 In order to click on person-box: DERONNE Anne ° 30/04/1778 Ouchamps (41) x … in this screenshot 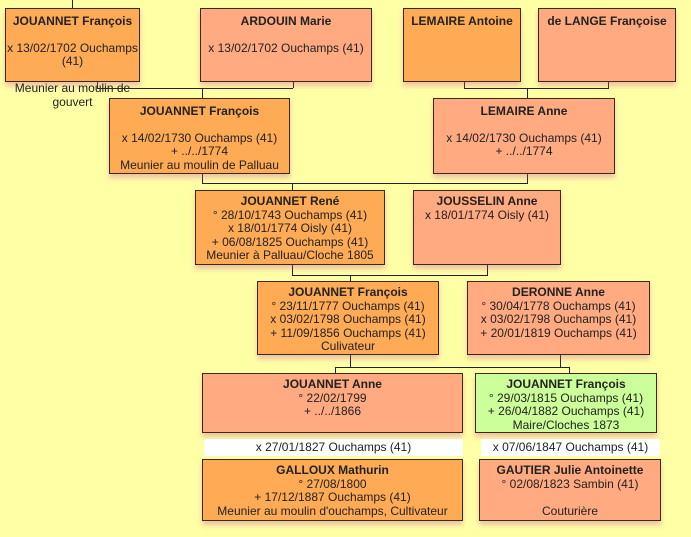, I will do `click(558, 318)`.